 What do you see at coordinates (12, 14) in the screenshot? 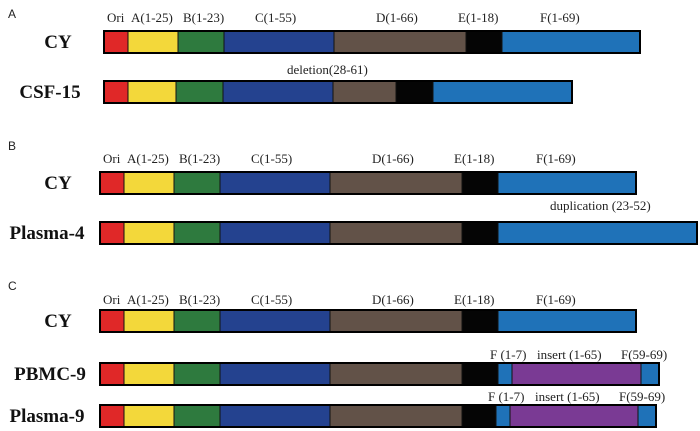
I see `panel-label-A: A` at bounding box center [12, 14].